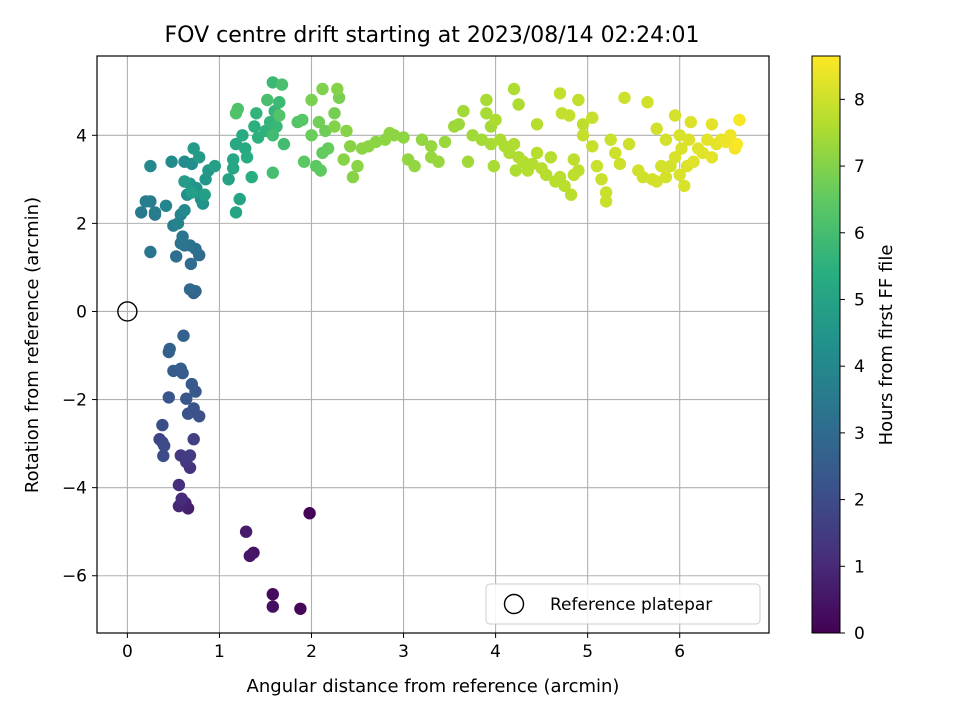 This screenshot has height=720, width=960. What do you see at coordinates (433, 686) in the screenshot?
I see `x-axis-label: Angular distance from reference (arcmin)` at bounding box center [433, 686].